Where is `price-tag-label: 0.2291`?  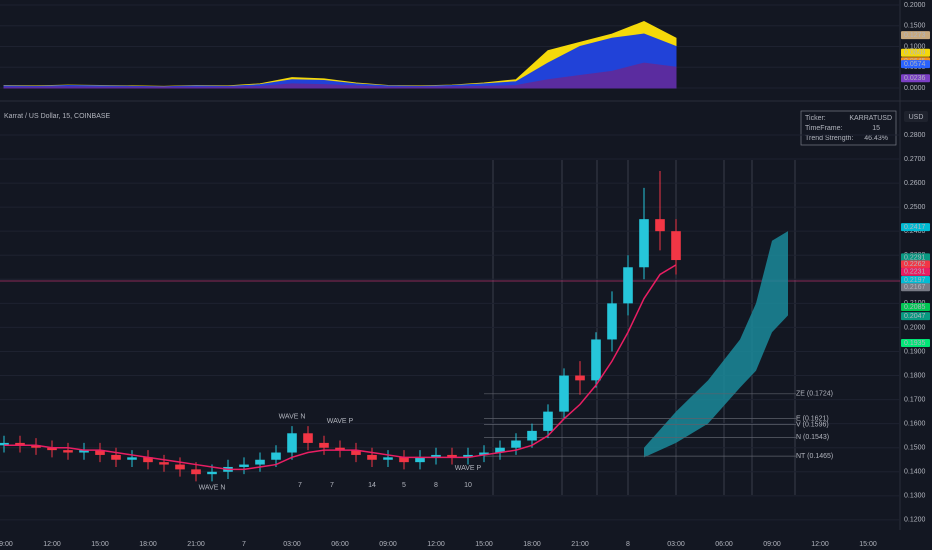 price-tag-label: 0.2291 is located at coordinates (915, 257).